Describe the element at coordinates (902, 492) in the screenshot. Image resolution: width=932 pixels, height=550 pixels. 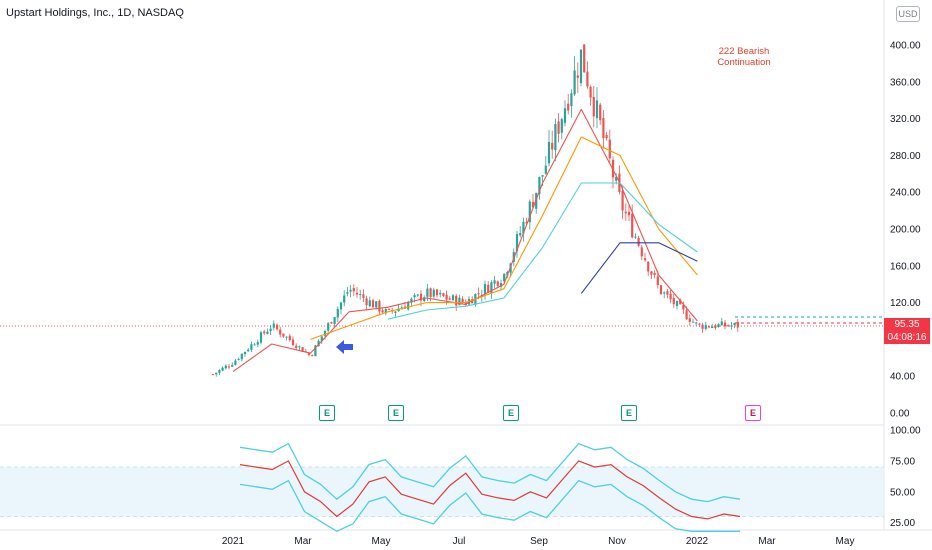
I see `rsi-tick-label: 50.00` at that location.